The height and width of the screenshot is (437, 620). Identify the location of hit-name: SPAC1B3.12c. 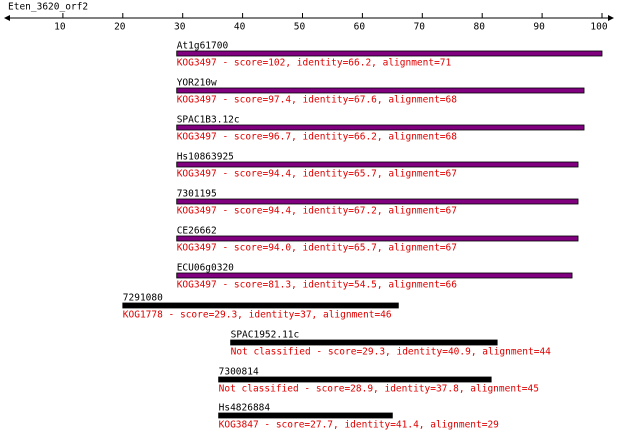
(208, 120).